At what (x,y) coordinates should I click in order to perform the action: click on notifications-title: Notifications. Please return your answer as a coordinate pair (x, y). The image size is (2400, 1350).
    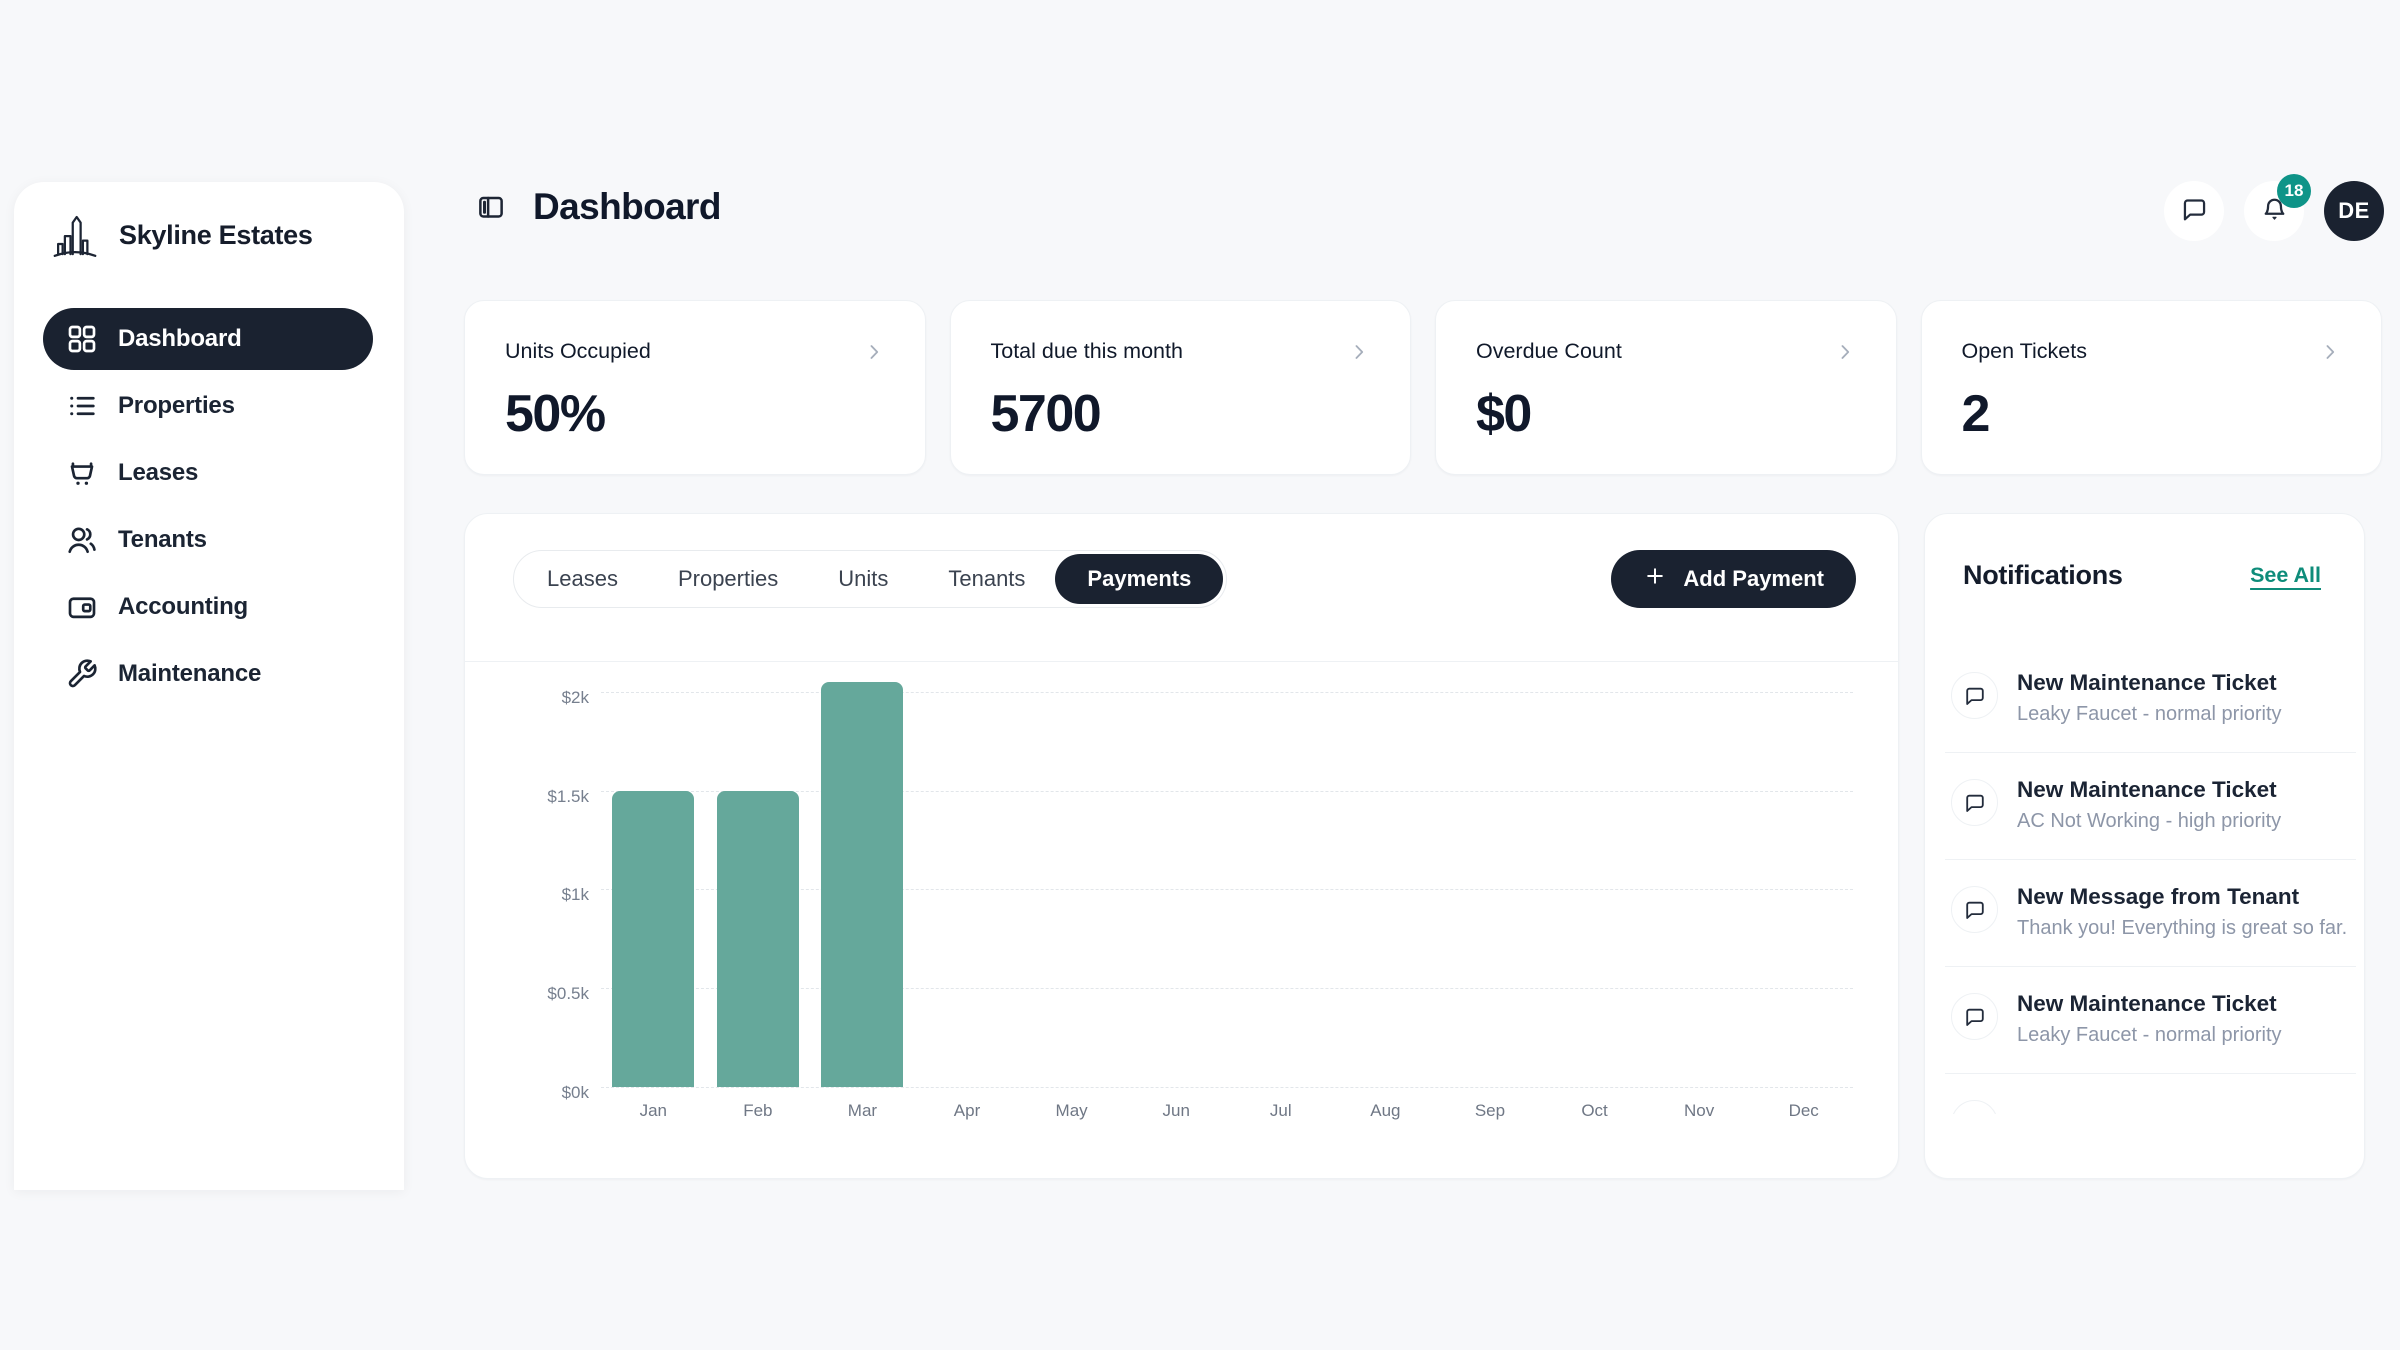
    Looking at the image, I should click on (2043, 575).